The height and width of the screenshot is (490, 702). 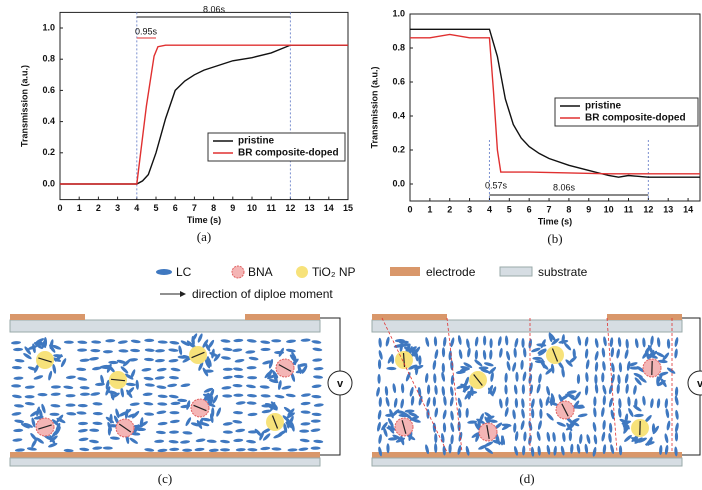 I want to click on y-tick-label: 0.0, so click(x=398, y=183).